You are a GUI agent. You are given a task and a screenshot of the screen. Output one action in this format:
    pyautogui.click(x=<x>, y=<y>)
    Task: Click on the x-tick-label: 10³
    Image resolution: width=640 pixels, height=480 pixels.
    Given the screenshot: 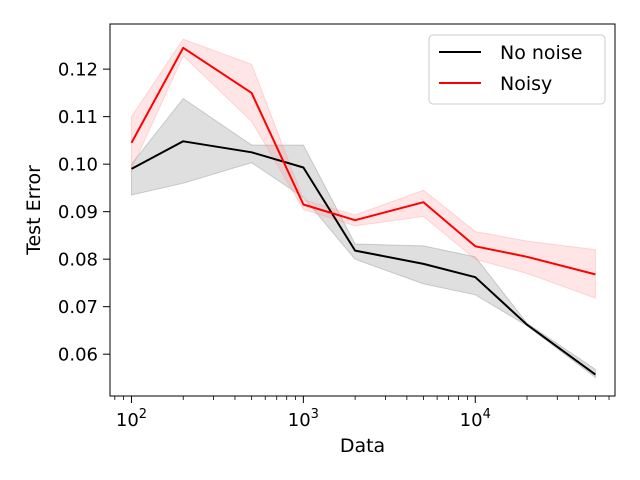 What is the action you would take?
    pyautogui.click(x=303, y=419)
    